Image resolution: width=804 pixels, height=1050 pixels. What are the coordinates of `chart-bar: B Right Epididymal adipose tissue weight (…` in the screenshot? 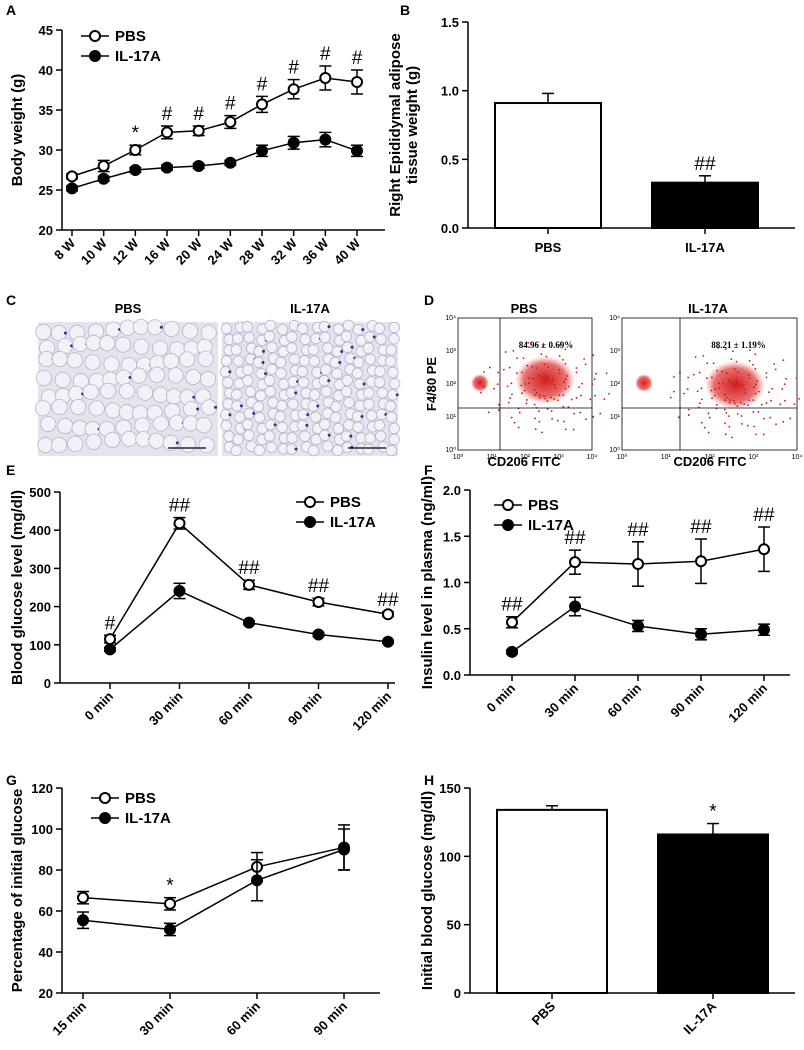 It's located at (591, 128).